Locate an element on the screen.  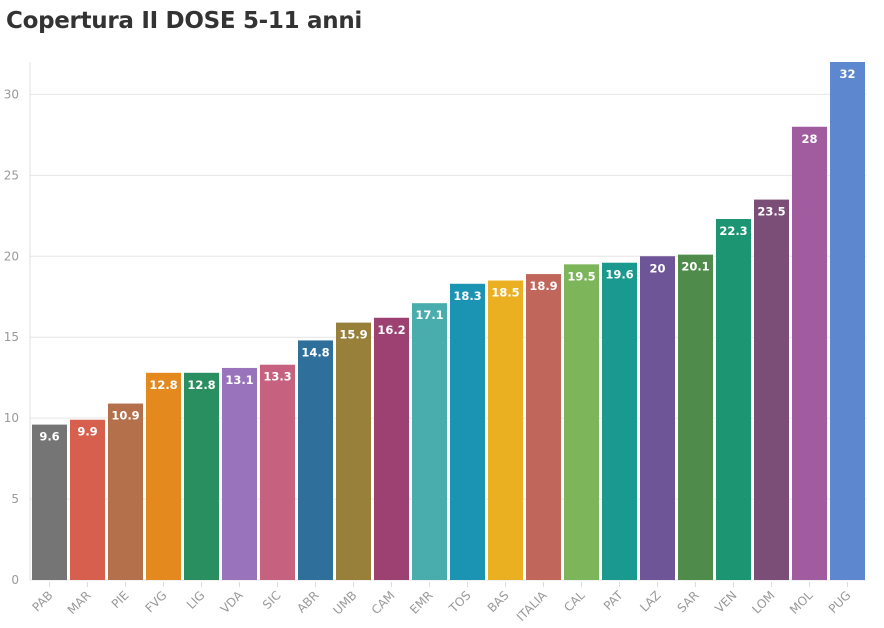
bar-cam is located at coordinates (391, 448).